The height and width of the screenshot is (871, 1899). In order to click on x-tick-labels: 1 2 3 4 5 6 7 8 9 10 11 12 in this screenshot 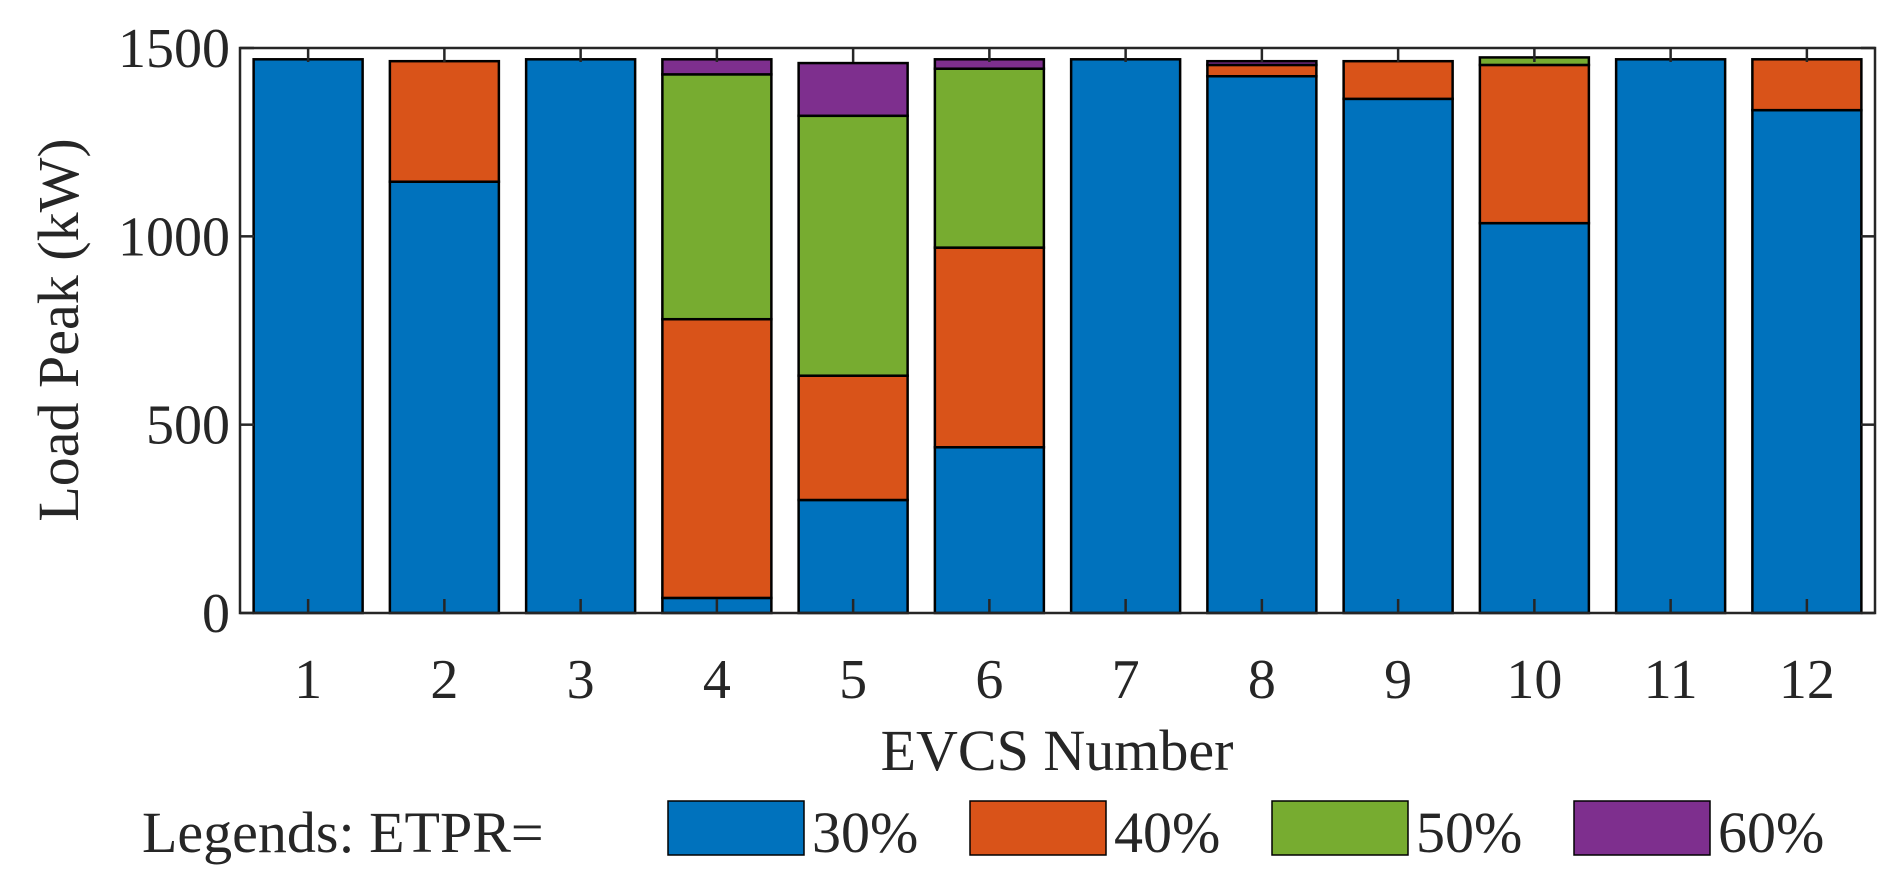, I will do `click(1064, 680)`.